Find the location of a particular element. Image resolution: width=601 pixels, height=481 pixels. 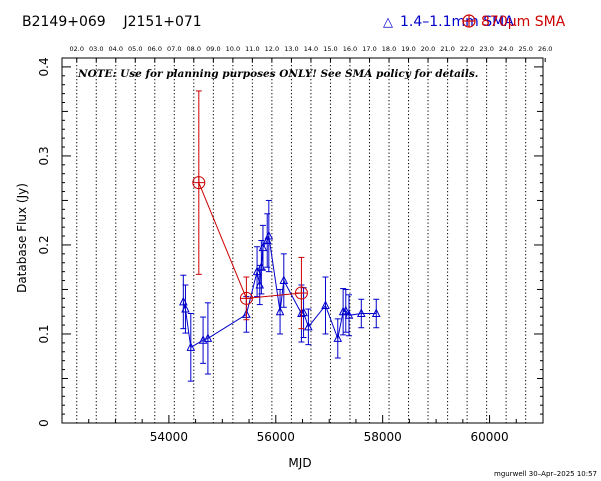

top-axis-tick-label: 23.0 is located at coordinates (486, 49).